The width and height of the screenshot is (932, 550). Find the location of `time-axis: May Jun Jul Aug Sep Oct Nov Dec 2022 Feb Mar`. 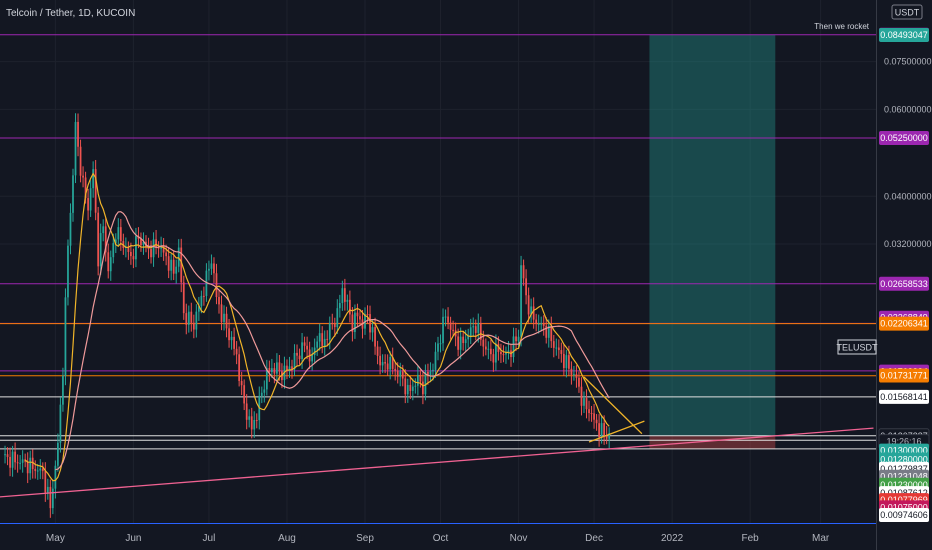

time-axis: May Jun Jul Aug Sep Oct Nov Dec 2022 Feb Mar is located at coordinates (438, 538).